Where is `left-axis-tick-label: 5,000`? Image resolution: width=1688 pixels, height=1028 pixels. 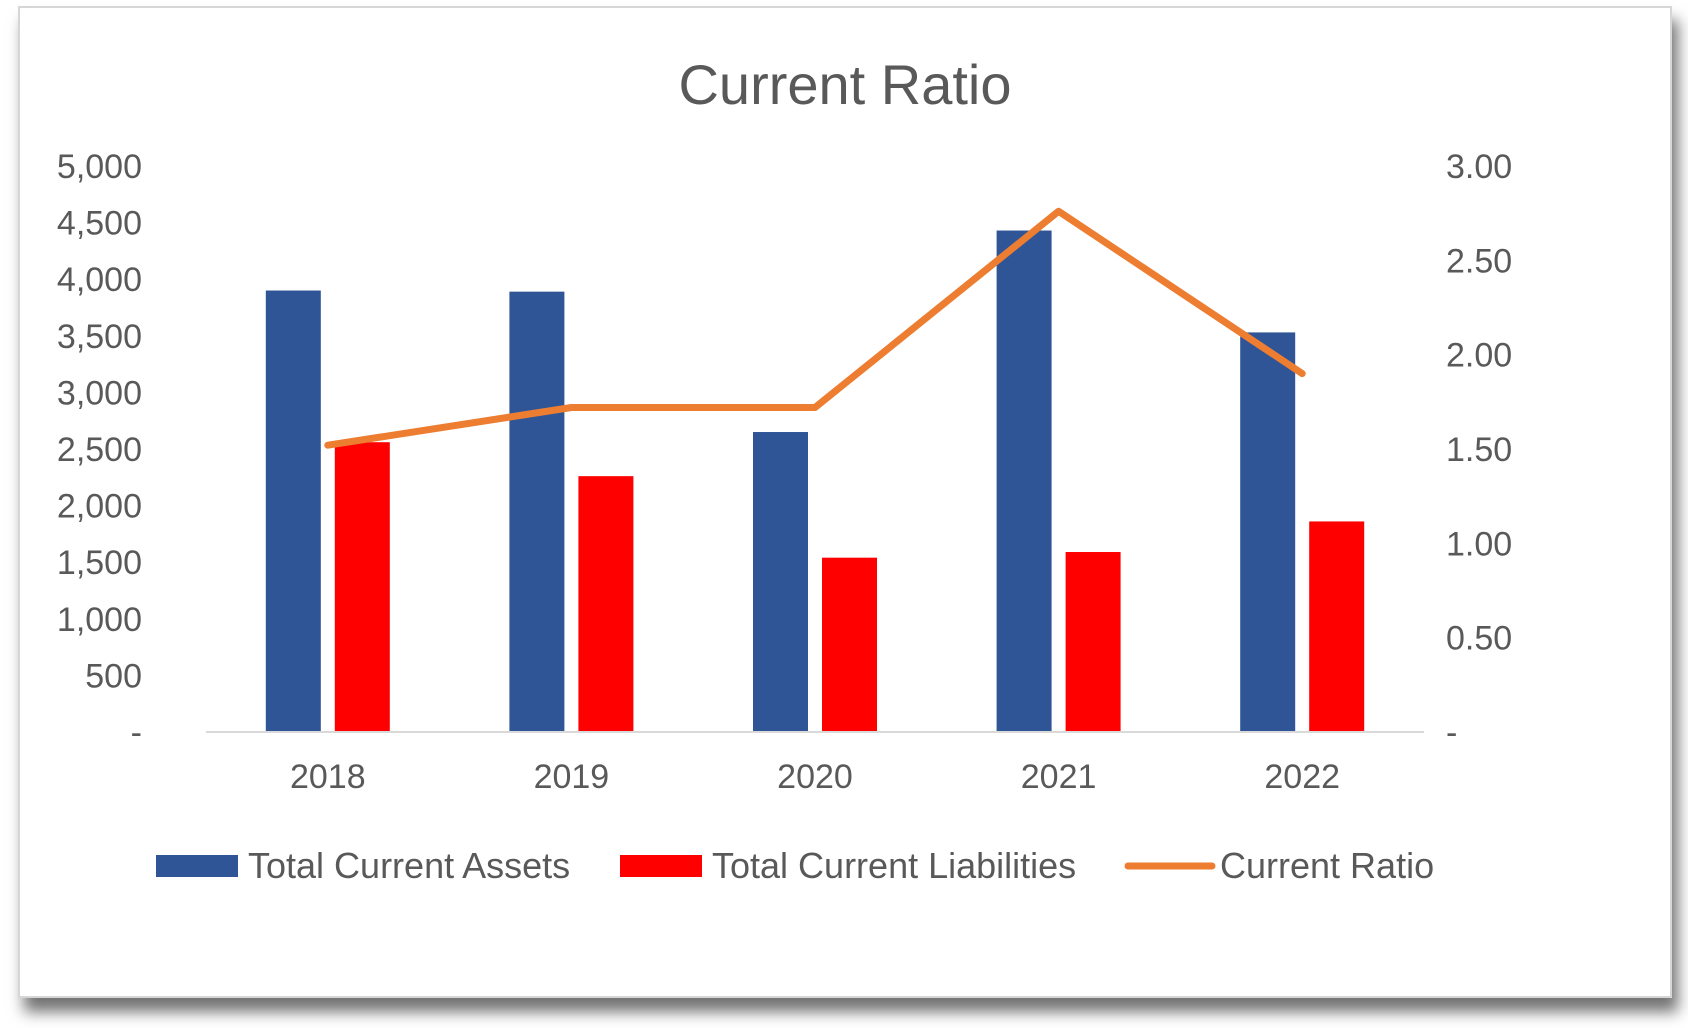
left-axis-tick-label: 5,000 is located at coordinates (99, 167).